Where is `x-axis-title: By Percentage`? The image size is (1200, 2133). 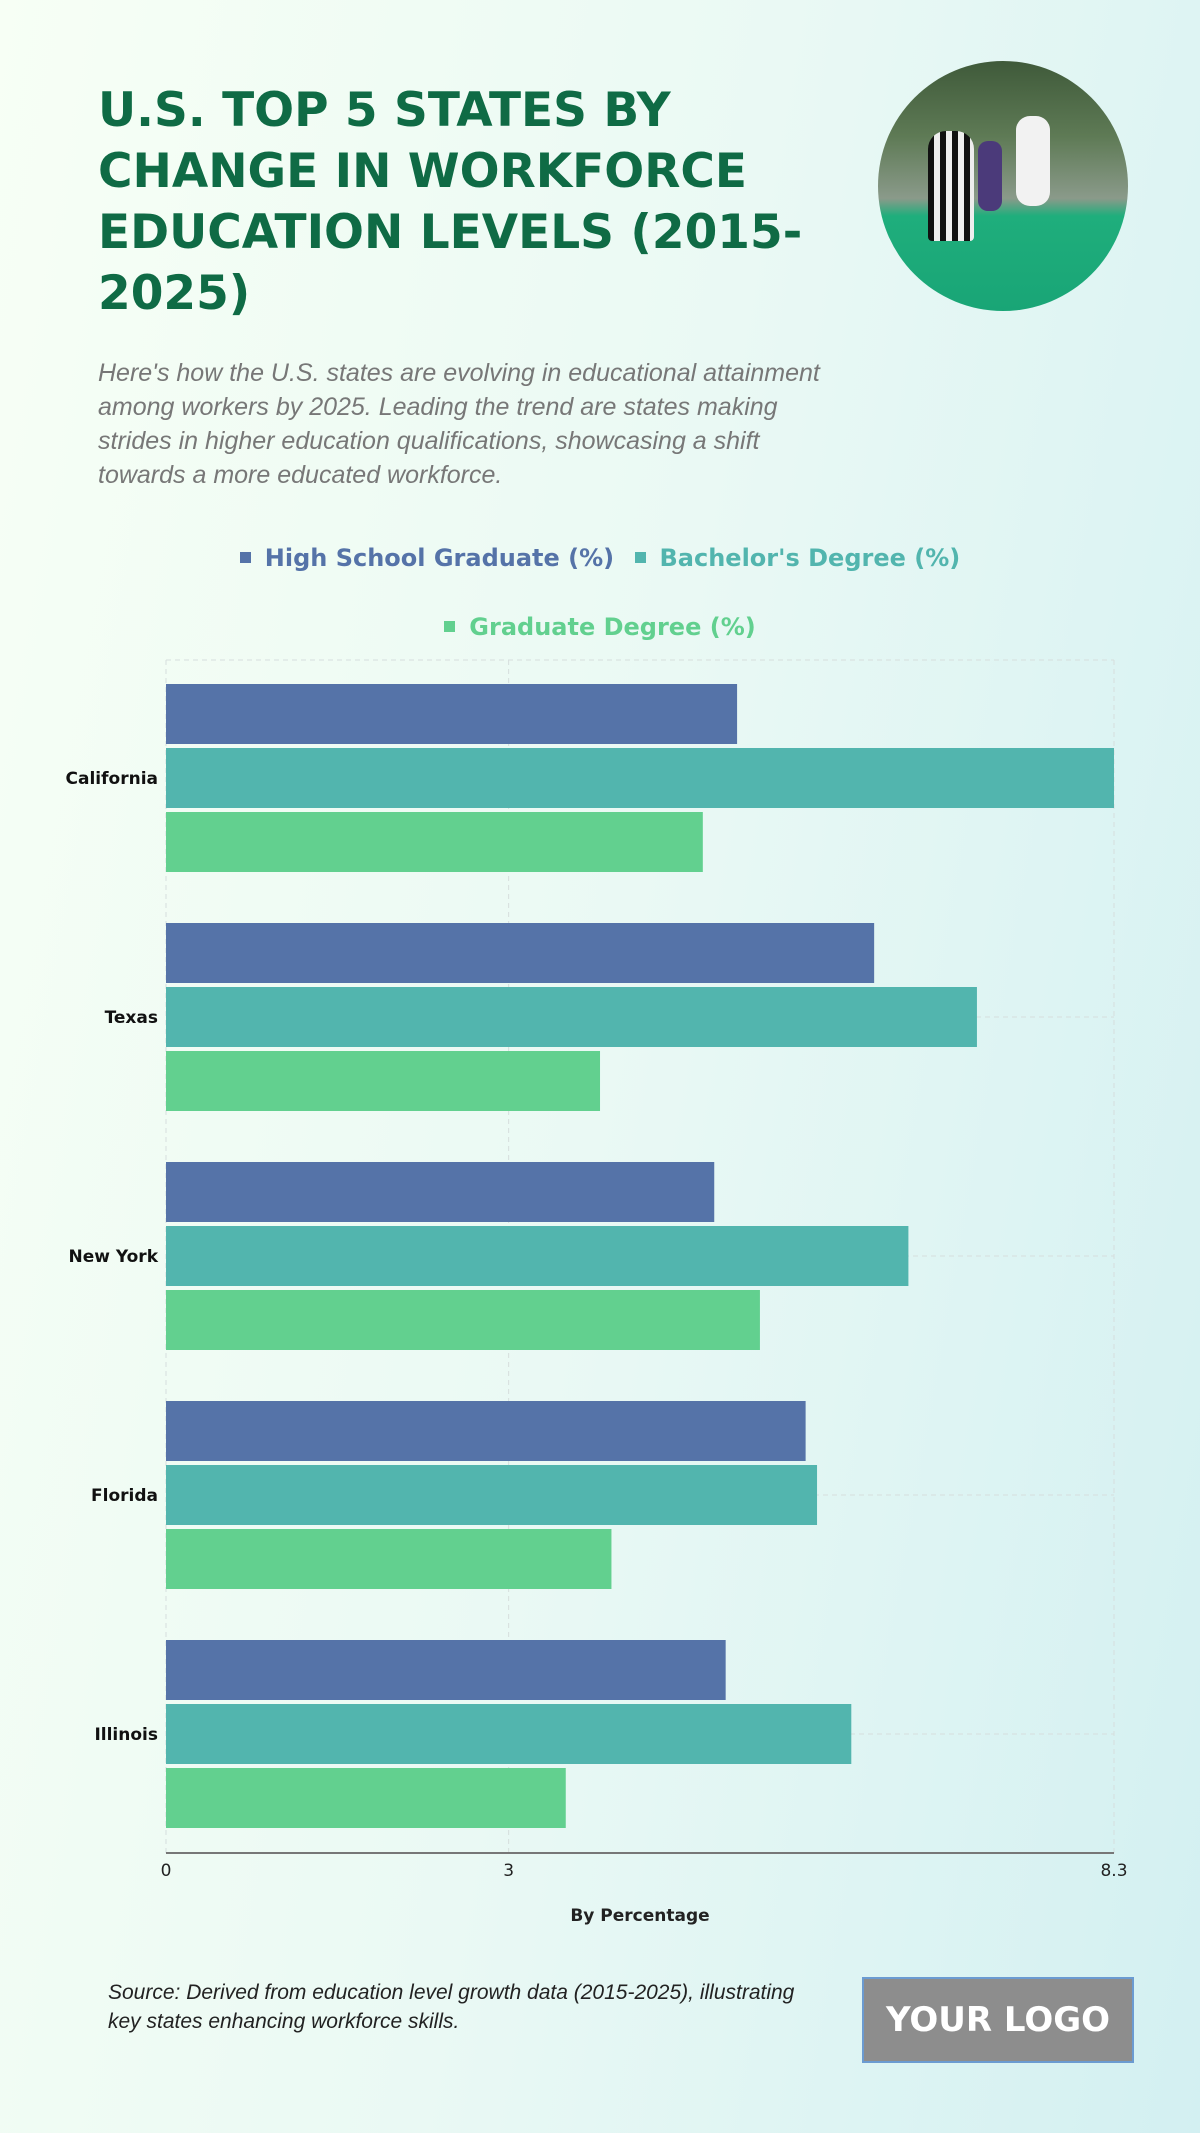
x-axis-title: By Percentage is located at coordinates (639, 1916).